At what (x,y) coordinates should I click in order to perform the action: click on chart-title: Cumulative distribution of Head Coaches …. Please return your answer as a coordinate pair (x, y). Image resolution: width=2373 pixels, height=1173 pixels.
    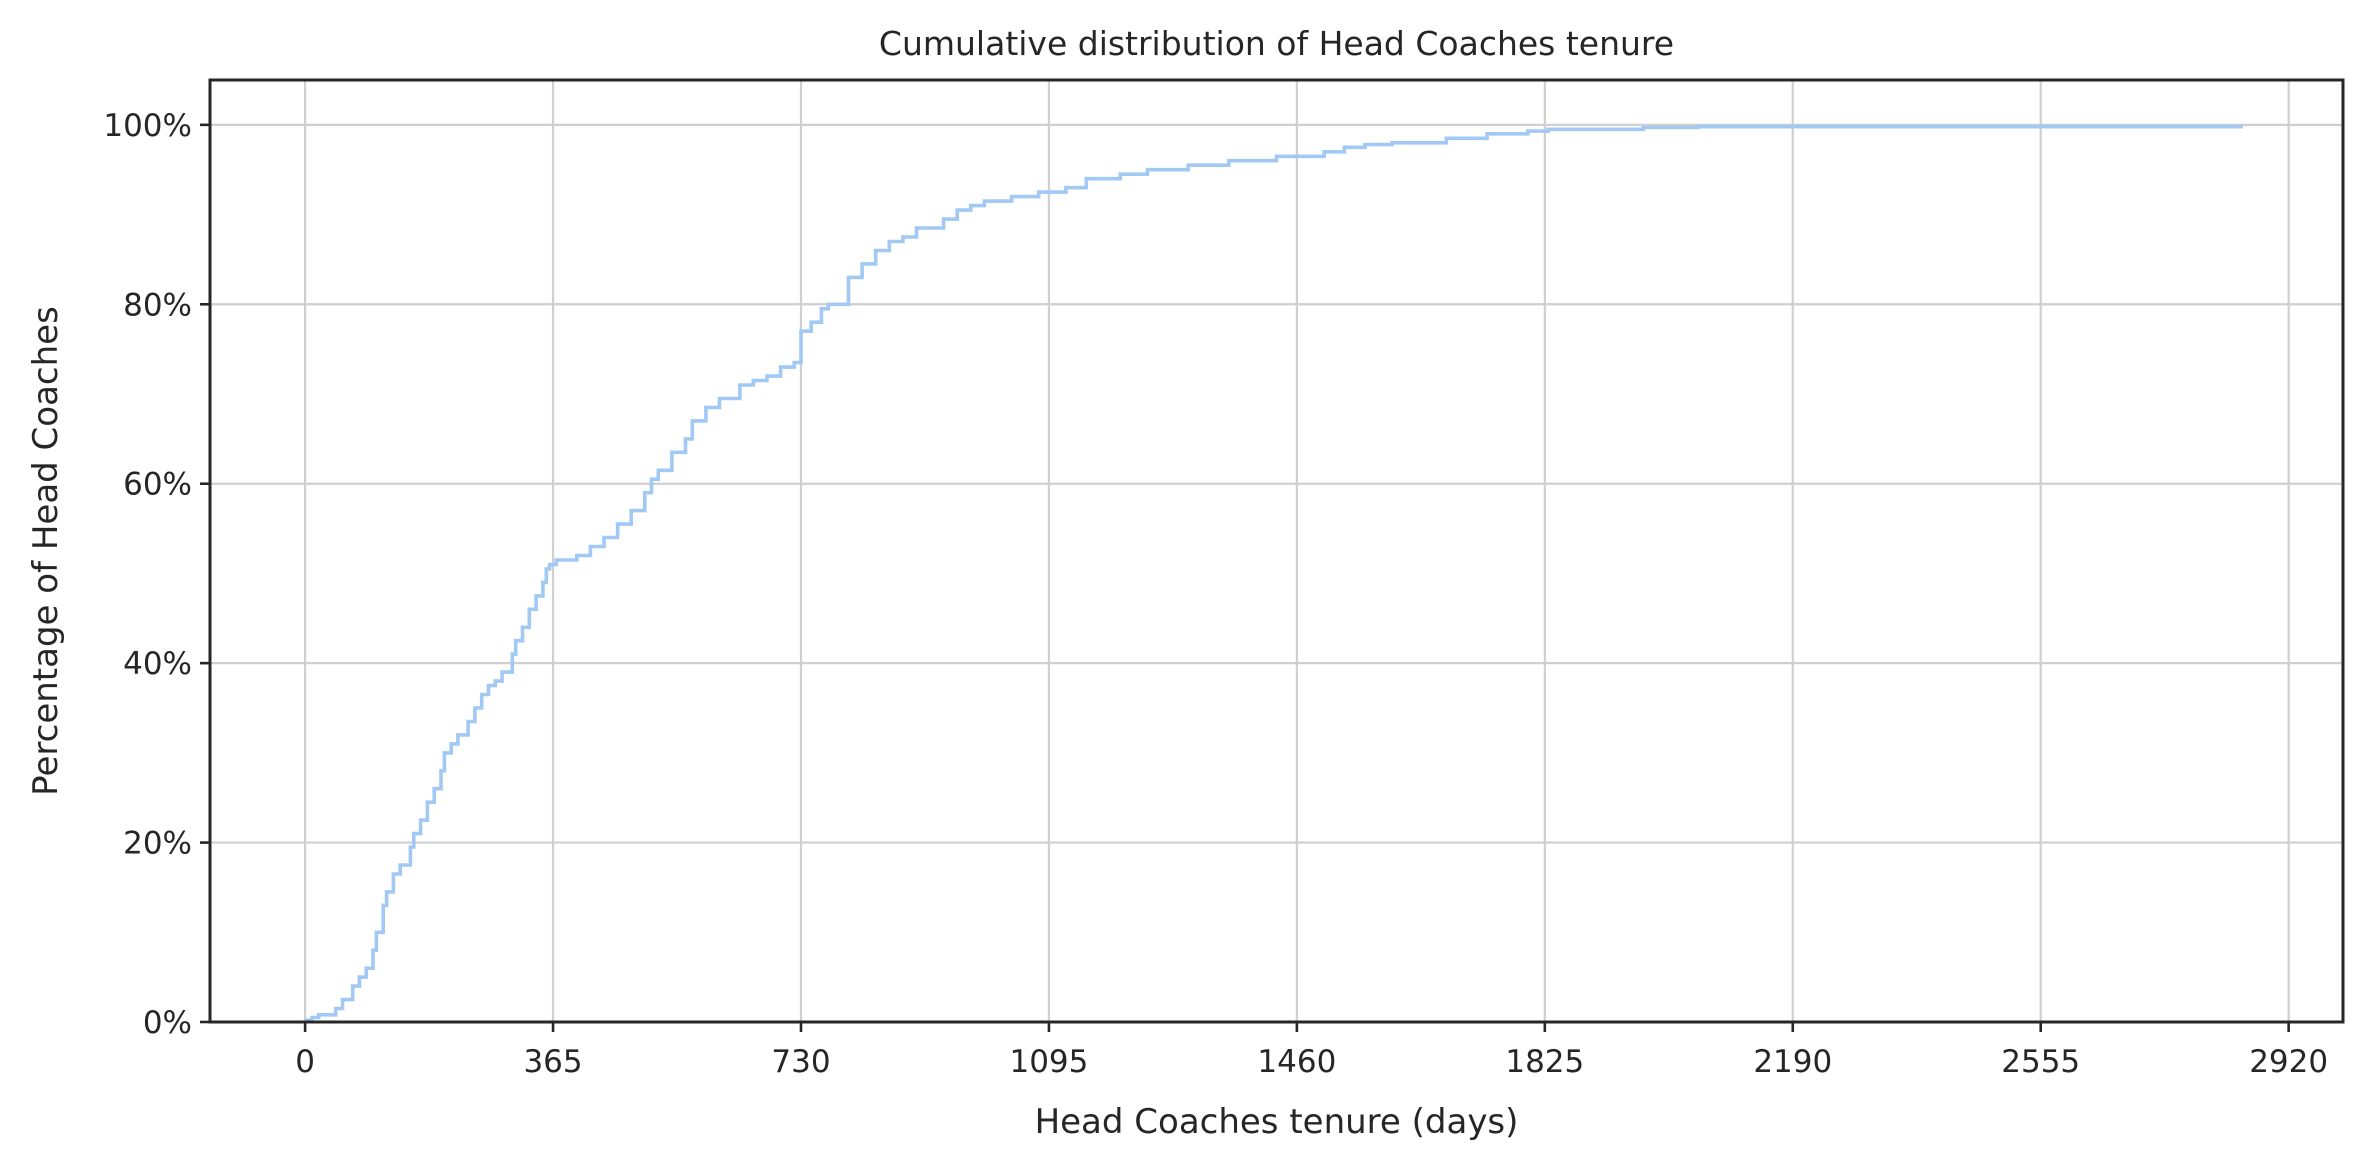
    Looking at the image, I should click on (1276, 43).